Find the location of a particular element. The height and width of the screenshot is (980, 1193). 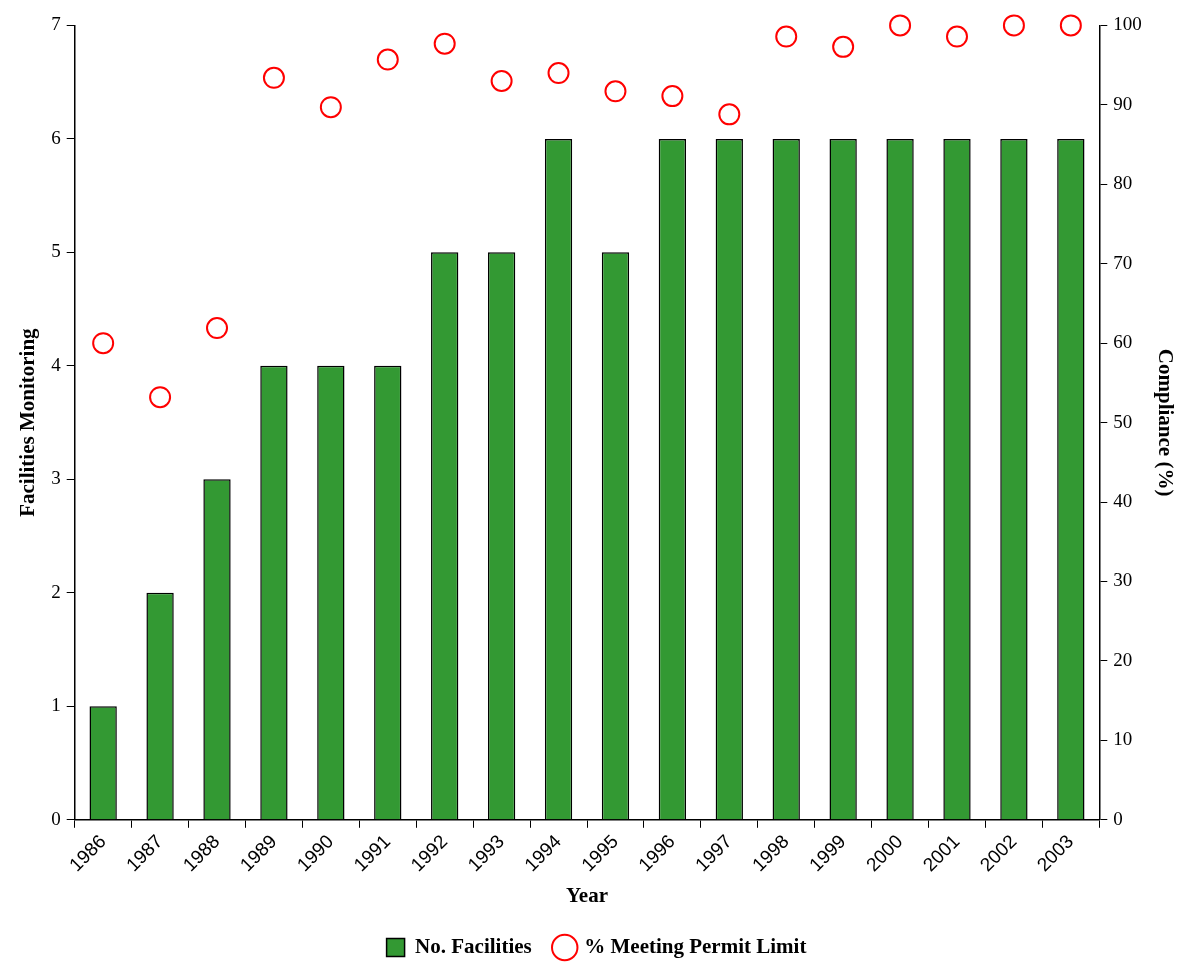

y2-tick-label: 60 is located at coordinates (1123, 342).